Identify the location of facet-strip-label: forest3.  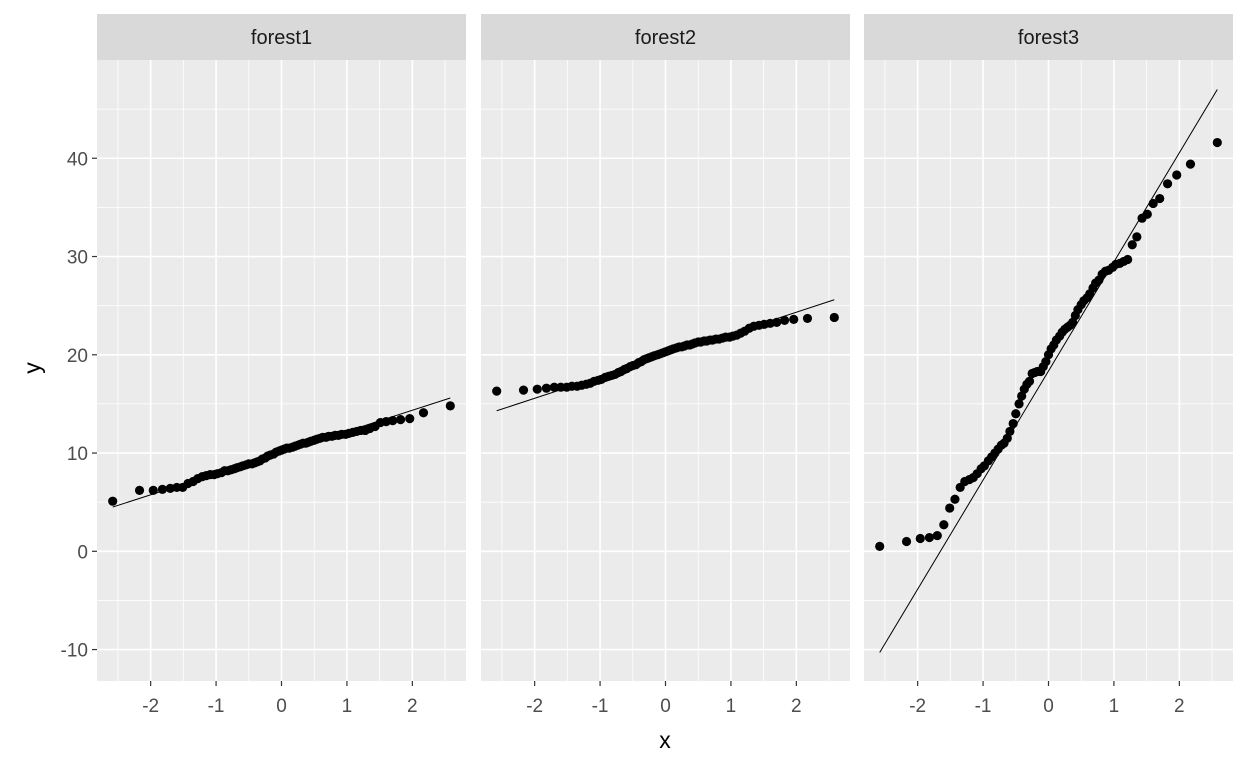
(1048, 38).